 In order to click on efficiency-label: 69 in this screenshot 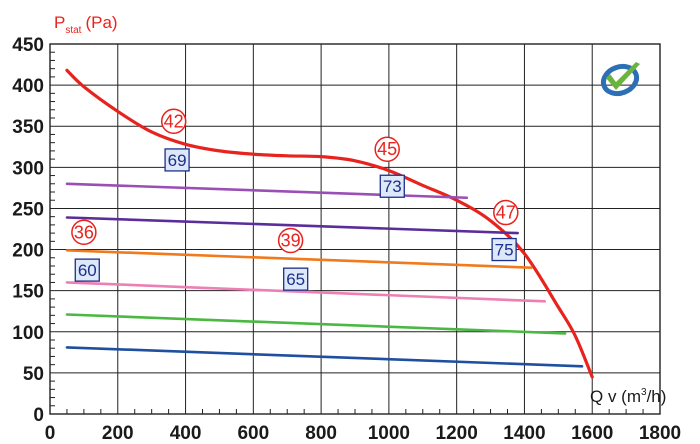, I will do `click(177, 160)`.